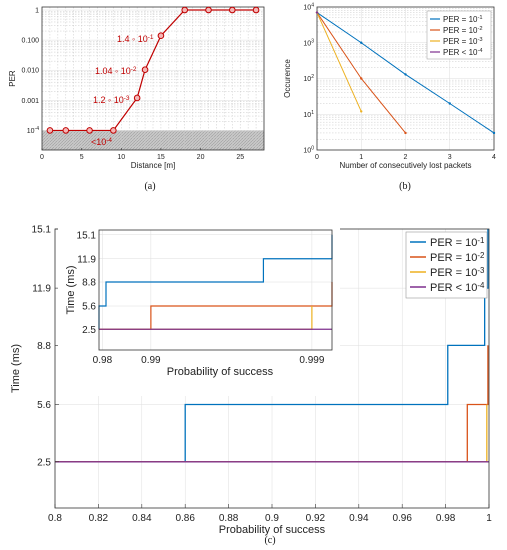 The image size is (507, 550). Describe the element at coordinates (37, 11) in the screenshot. I see `y-tick-label: 1` at that location.